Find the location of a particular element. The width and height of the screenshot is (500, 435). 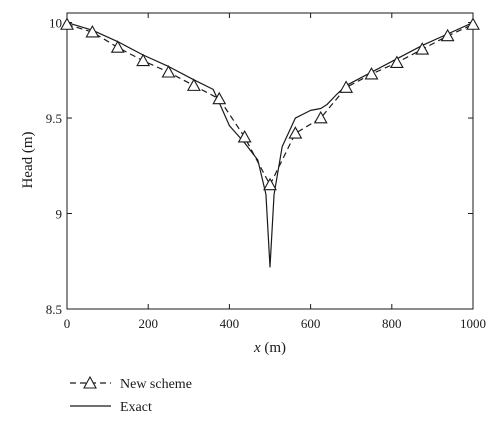

x-axis-label: x (m) is located at coordinates (269, 348).